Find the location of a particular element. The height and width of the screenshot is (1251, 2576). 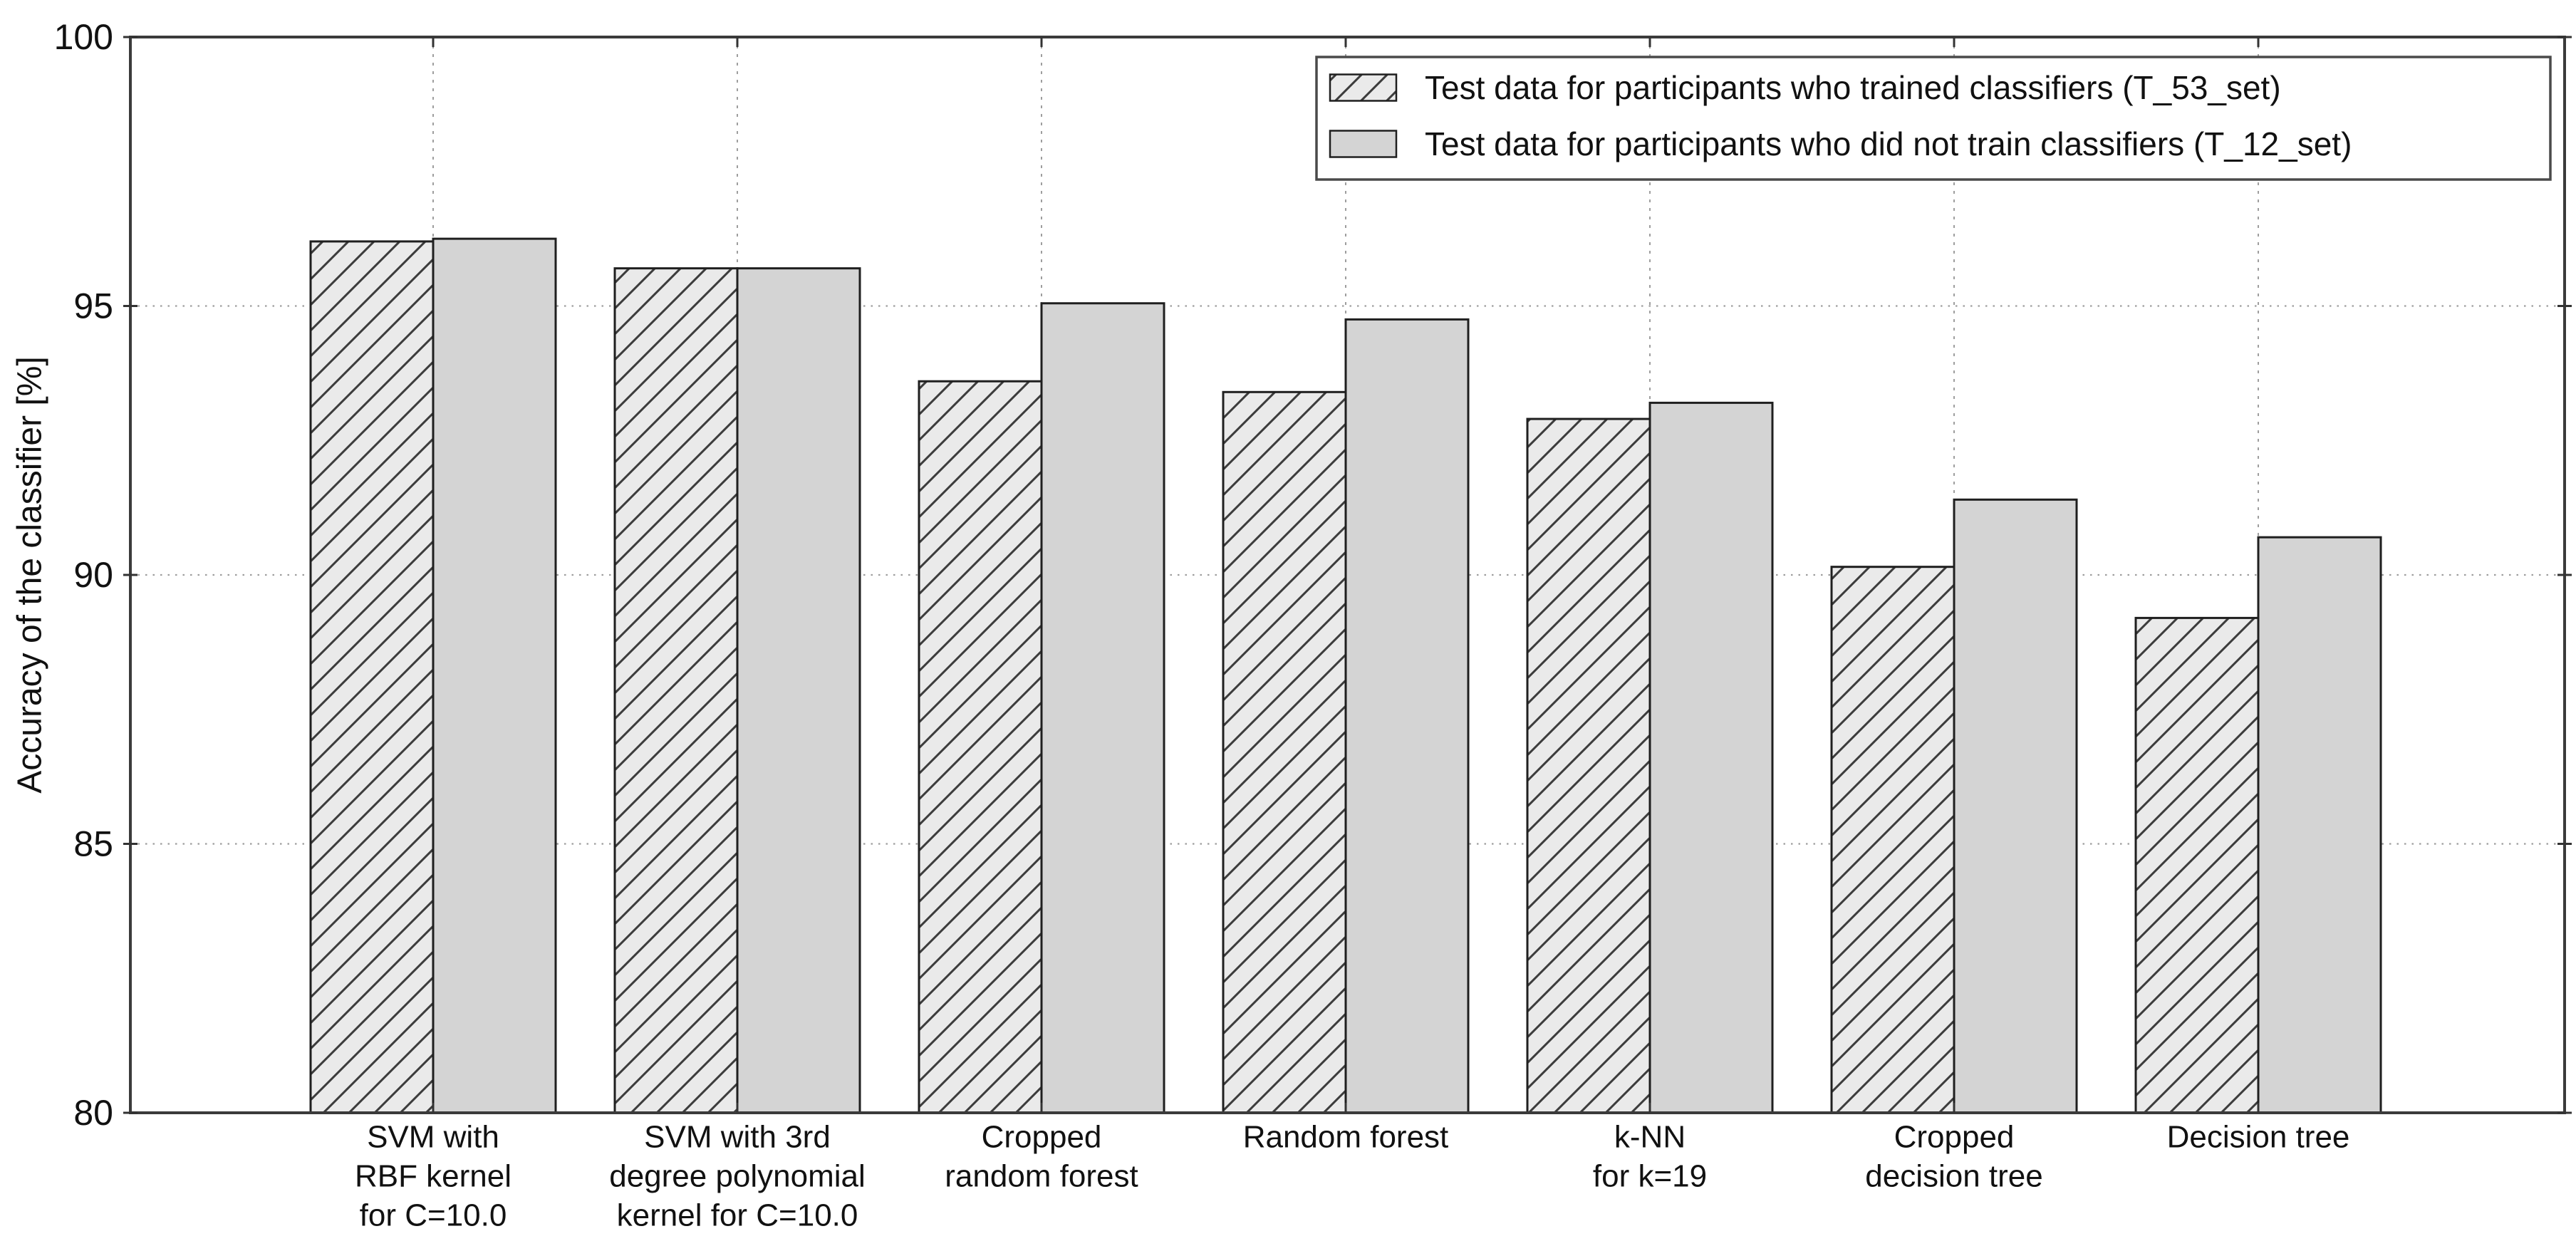

y-tick-label-80: 80 is located at coordinates (93, 1113).